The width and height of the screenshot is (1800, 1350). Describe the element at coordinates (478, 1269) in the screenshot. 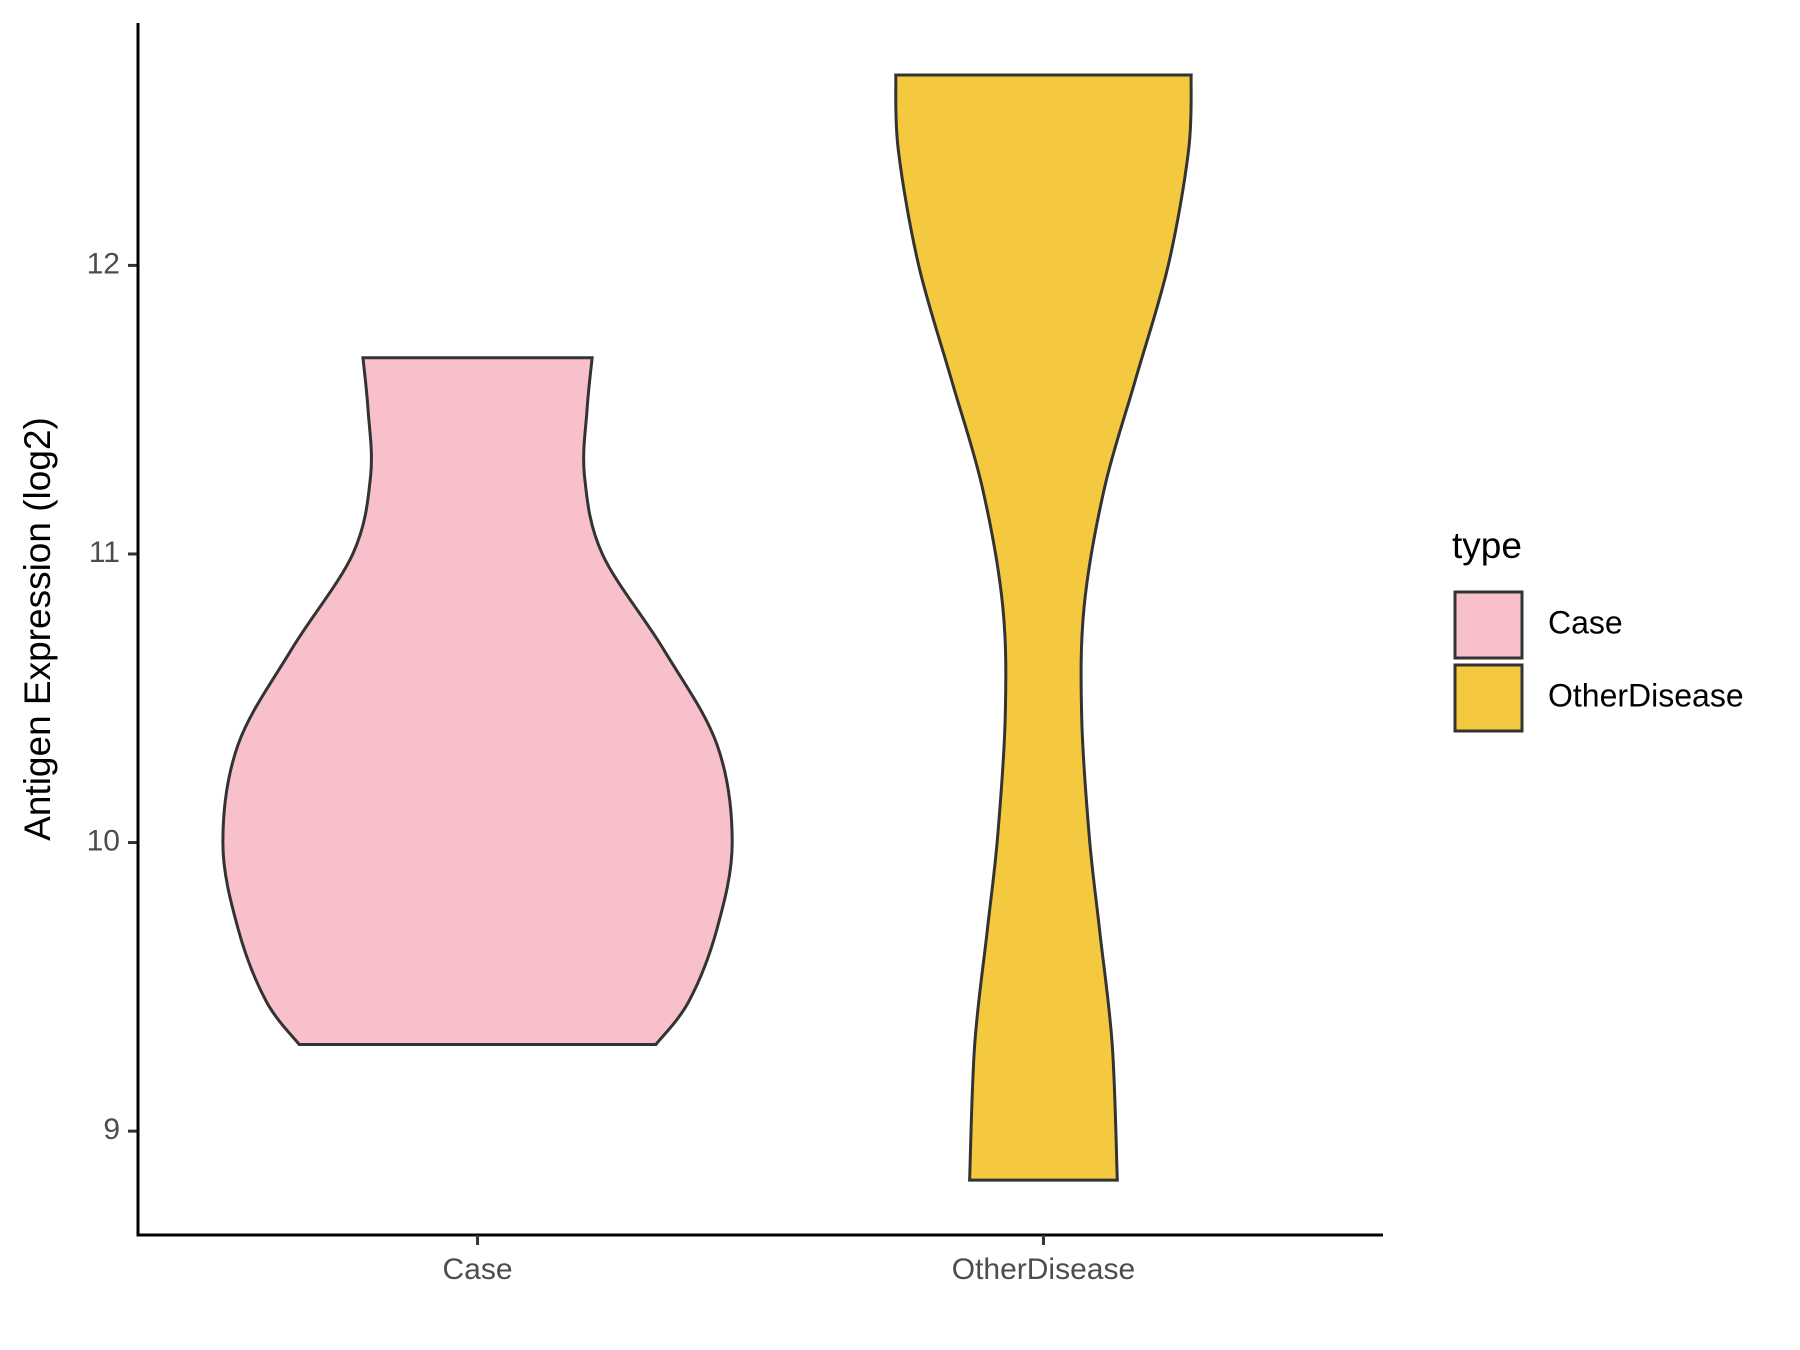

I see `x-tick-label: Case` at that location.